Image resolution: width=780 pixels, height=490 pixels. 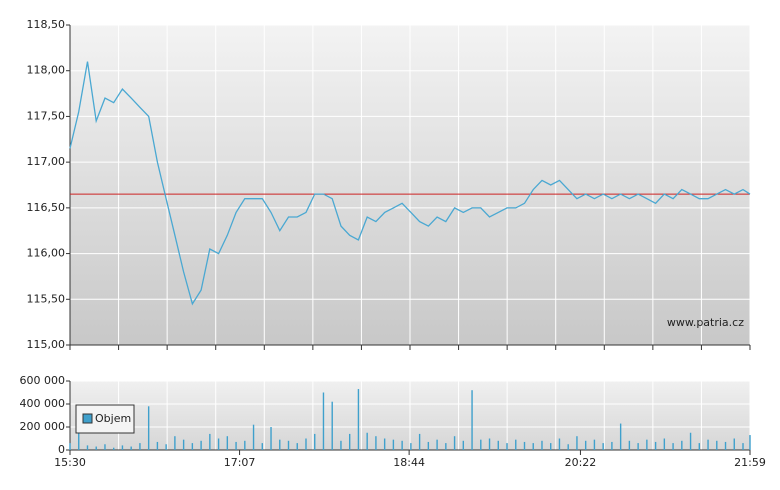 What do you see at coordinates (705, 322) in the screenshot?
I see `watermark: www.patria.cz` at bounding box center [705, 322].